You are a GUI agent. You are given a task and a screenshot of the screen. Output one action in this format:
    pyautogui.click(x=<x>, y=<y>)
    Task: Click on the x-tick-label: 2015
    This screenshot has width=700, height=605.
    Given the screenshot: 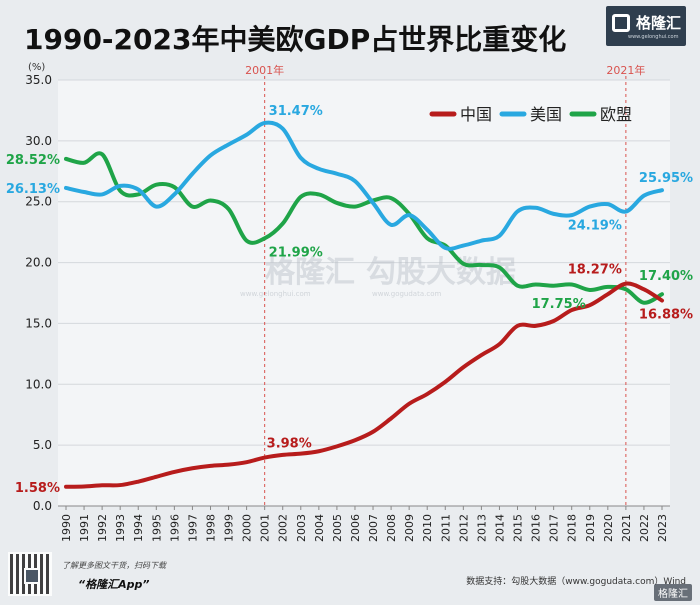 What is the action you would take?
    pyautogui.click(x=518, y=528)
    